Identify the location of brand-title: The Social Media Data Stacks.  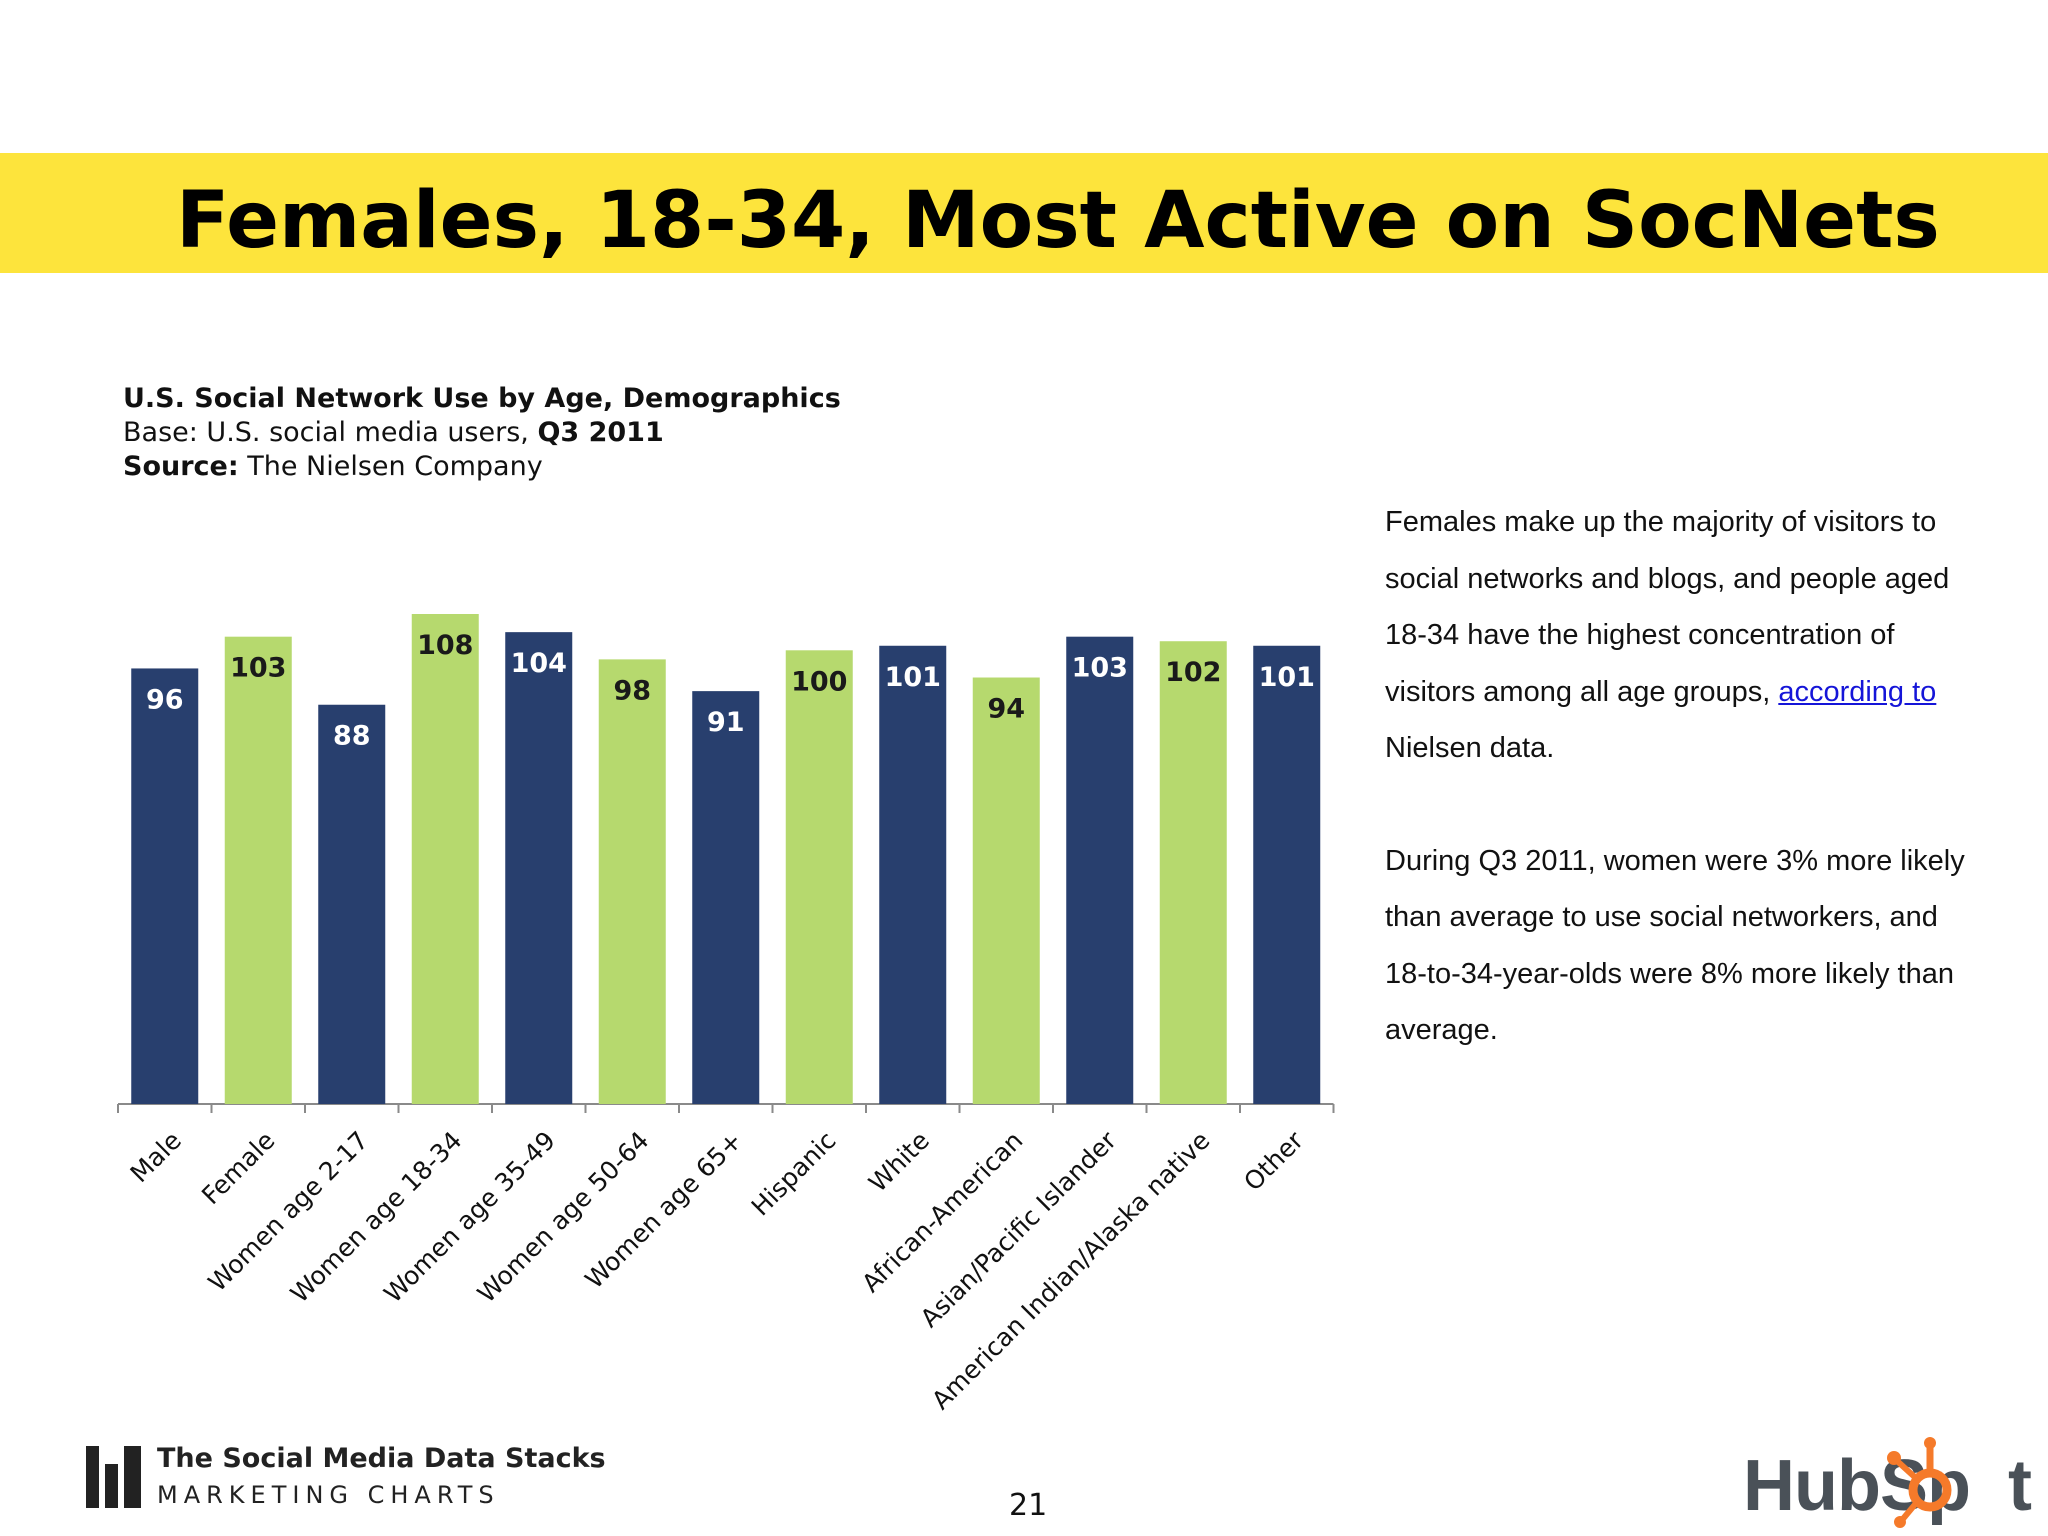
(381, 1458).